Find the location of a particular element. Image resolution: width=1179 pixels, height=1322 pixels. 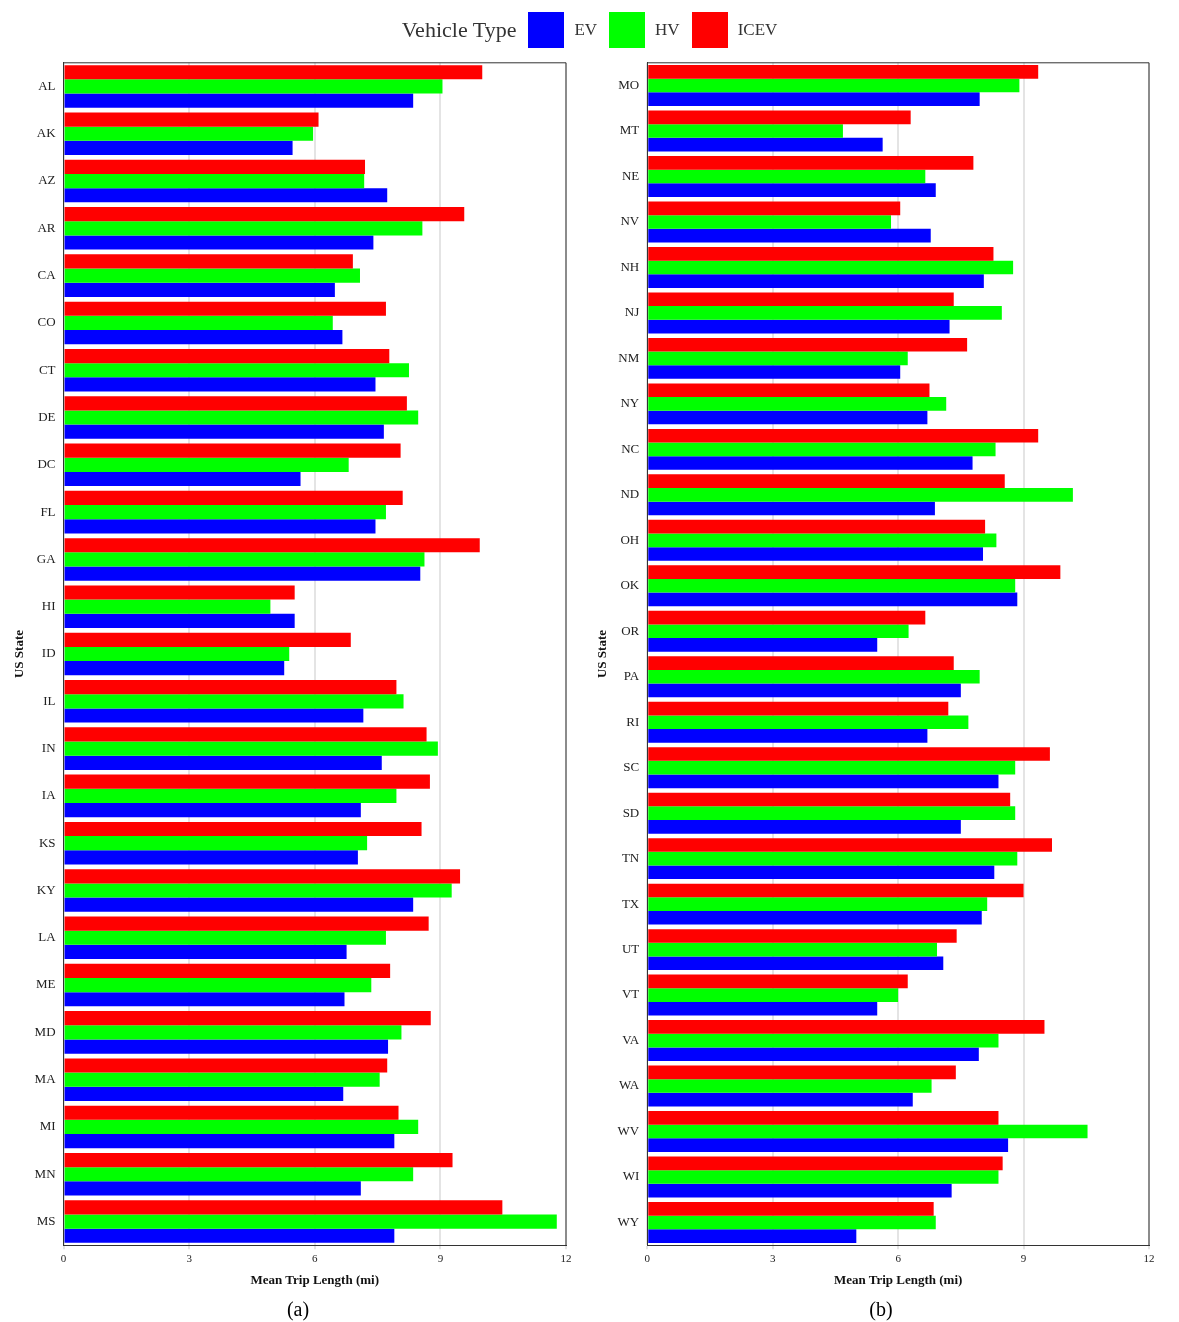

legend-title: Vehicle Type is located at coordinates (459, 30).